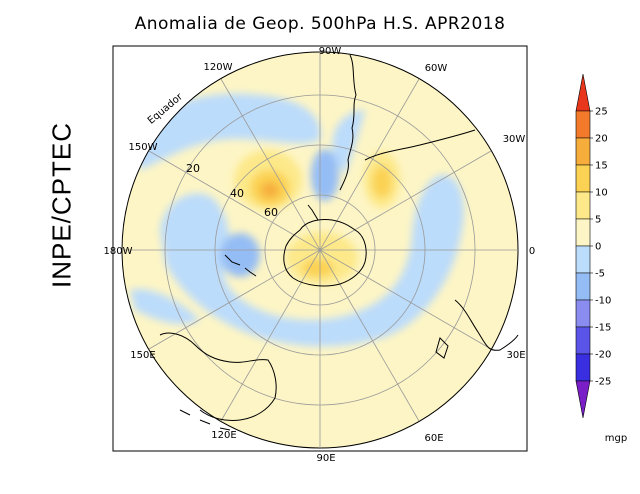 The height and width of the screenshot is (494, 640). Describe the element at coordinates (603, 382) in the screenshot. I see `colorbar-tick-label: -25` at that location.